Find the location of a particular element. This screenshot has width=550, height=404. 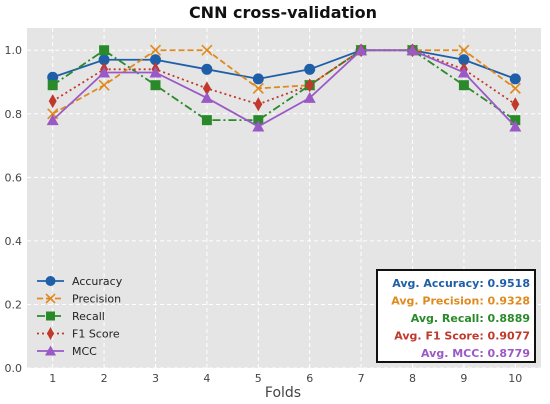

legend-label: Precision is located at coordinates (96, 299).